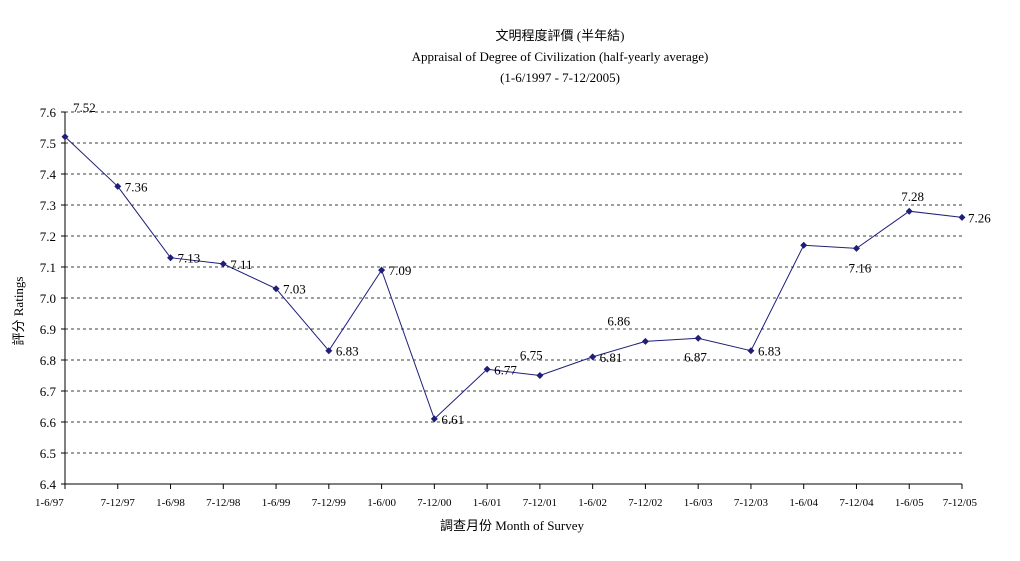 Image resolution: width=1020 pixels, height=561 pixels. I want to click on x-tick-label: 7-12/04, so click(856, 503).